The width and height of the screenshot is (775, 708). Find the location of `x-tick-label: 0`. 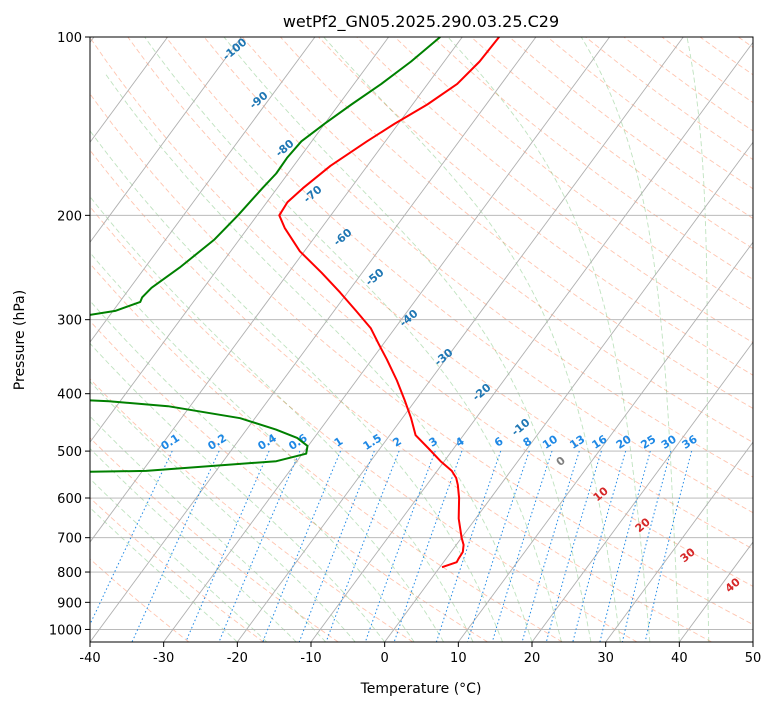

x-tick-label: 0 is located at coordinates (385, 658).